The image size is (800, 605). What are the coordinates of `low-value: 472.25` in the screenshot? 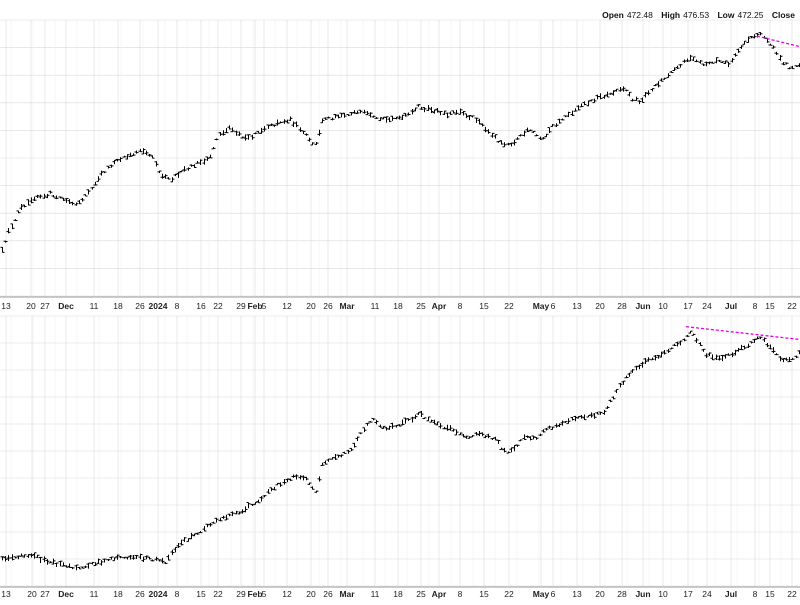 It's located at (750, 15).